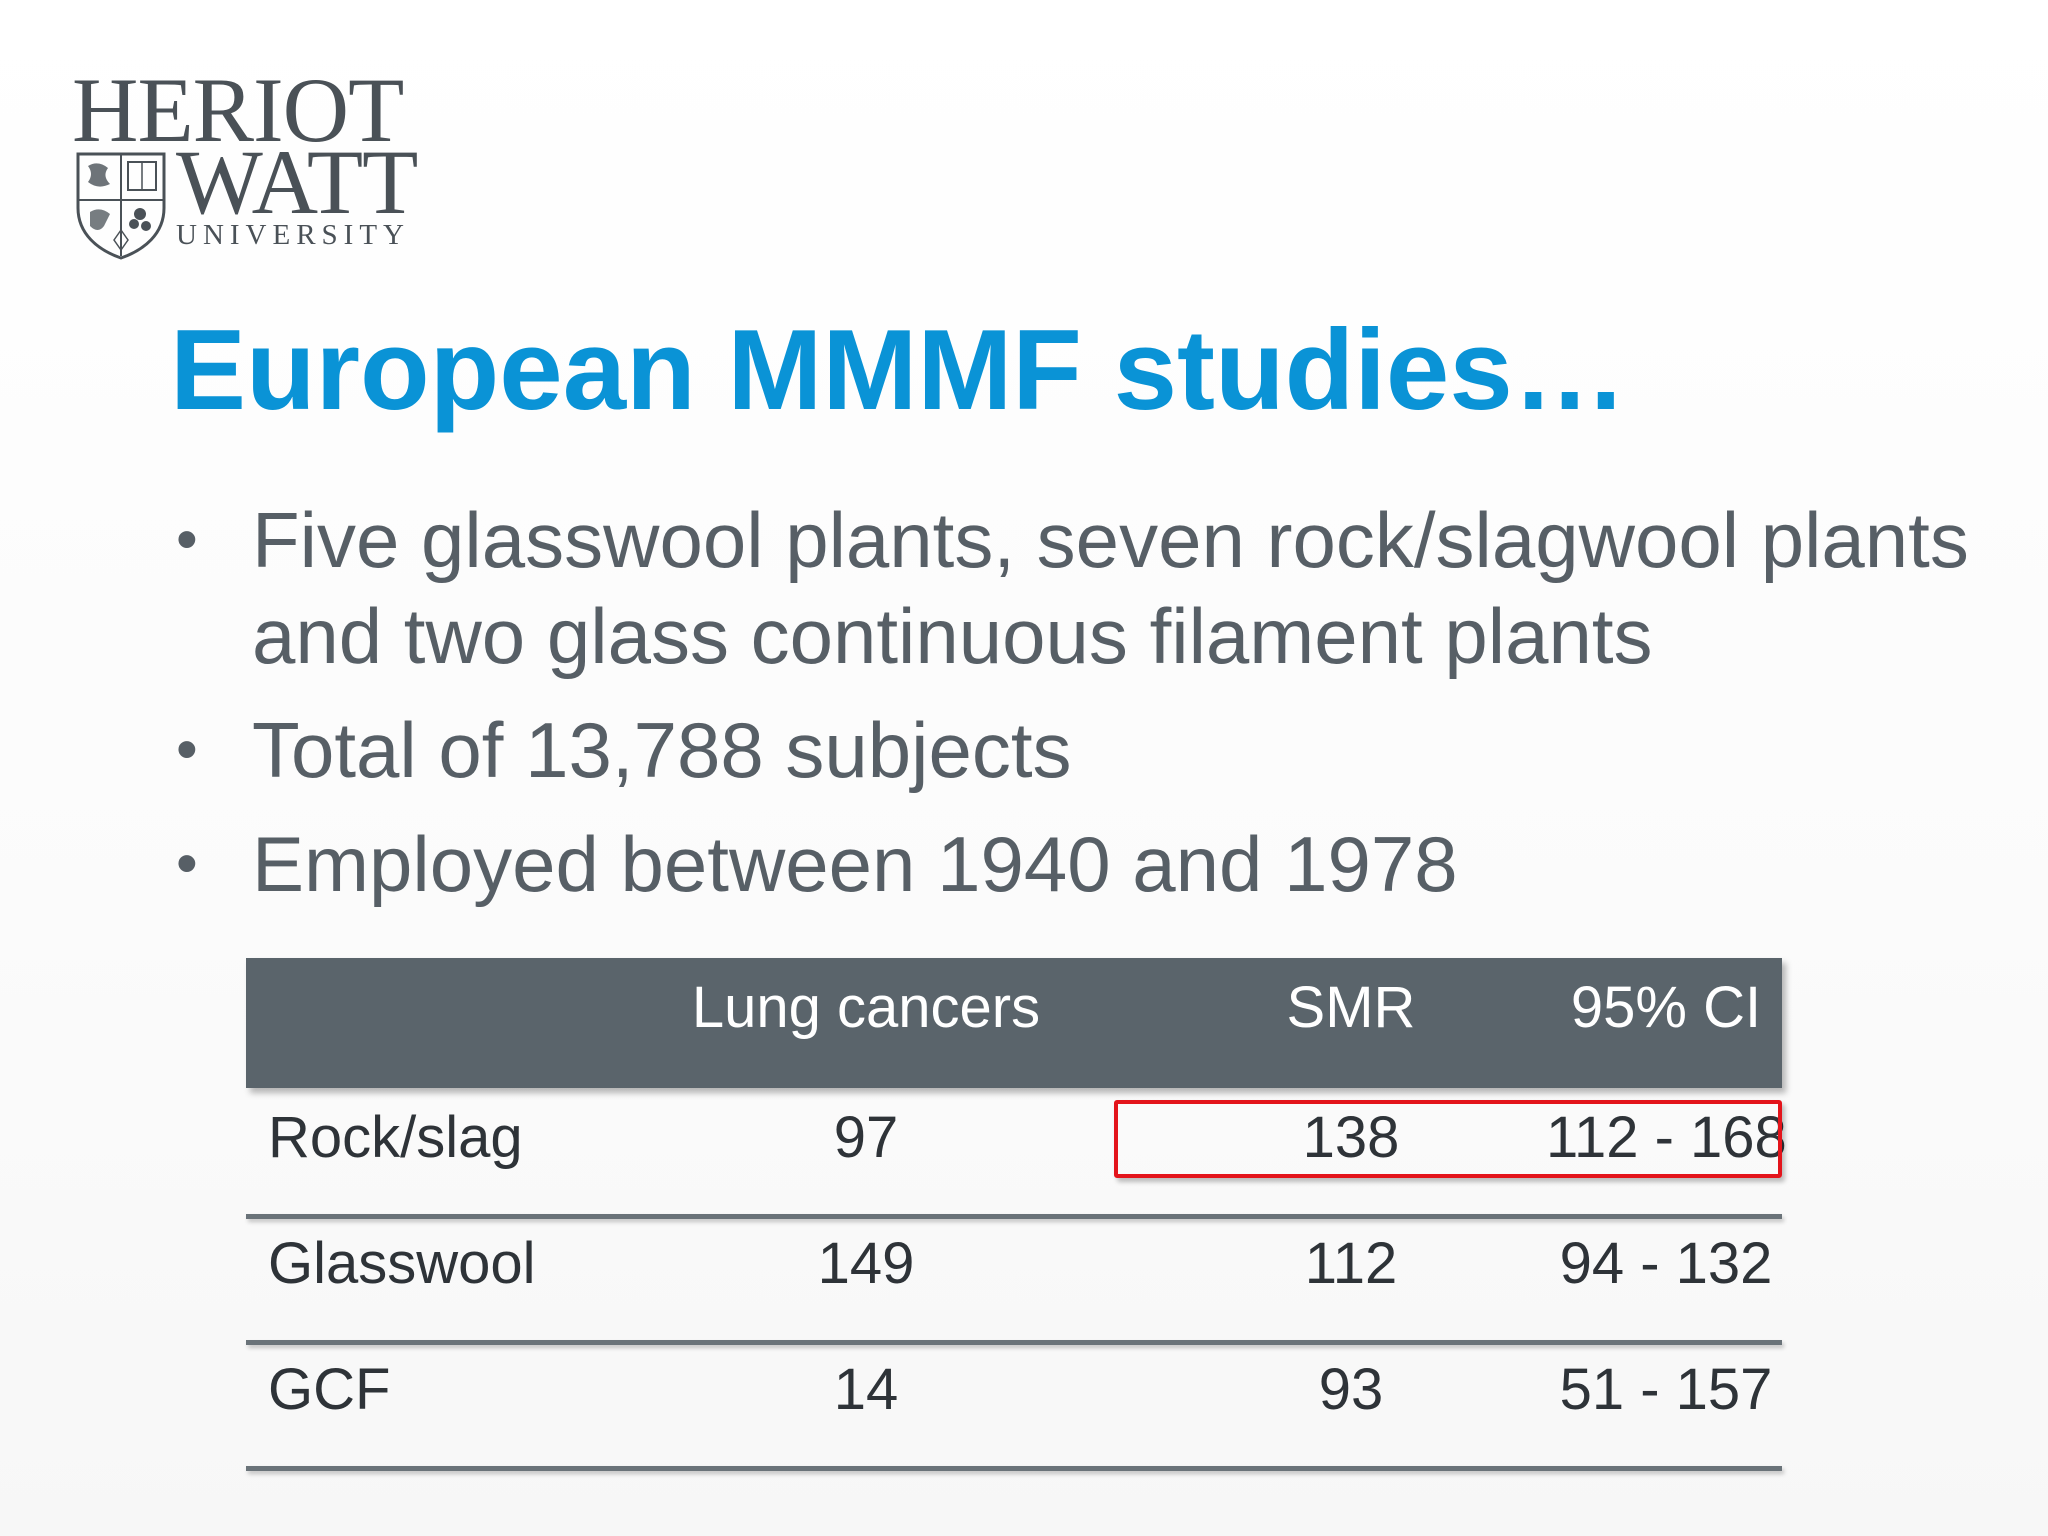 Image resolution: width=2048 pixels, height=1536 pixels. Describe the element at coordinates (866, 1137) in the screenshot. I see `table-cell: 97` at that location.